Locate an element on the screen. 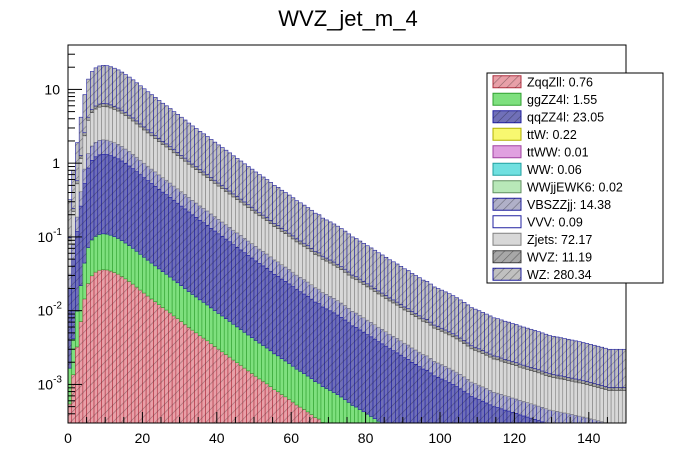 The width and height of the screenshot is (696, 472). legend-swatch is located at coordinates (507, 169).